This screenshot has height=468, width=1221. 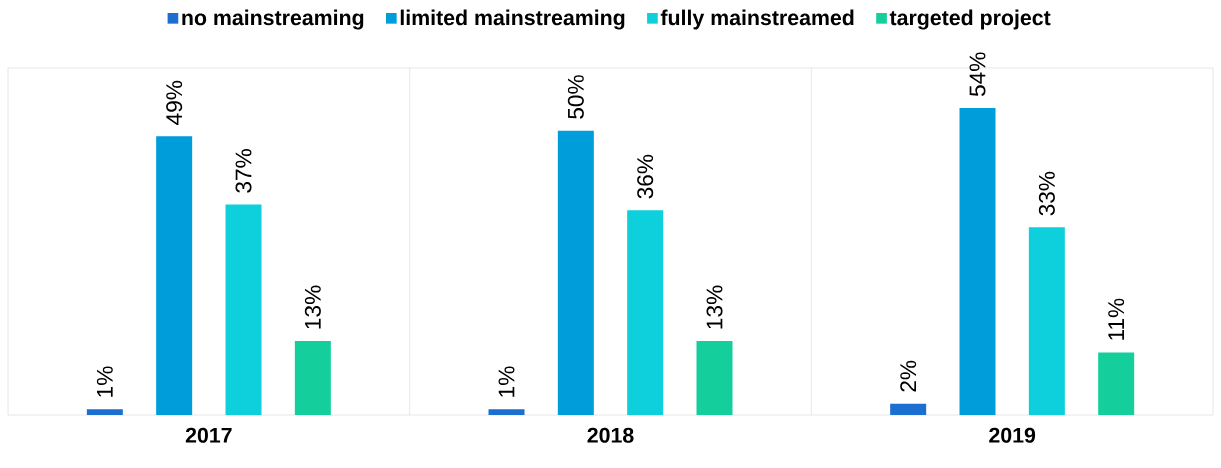 I want to click on x-tick-label: 2018, so click(x=610, y=435).